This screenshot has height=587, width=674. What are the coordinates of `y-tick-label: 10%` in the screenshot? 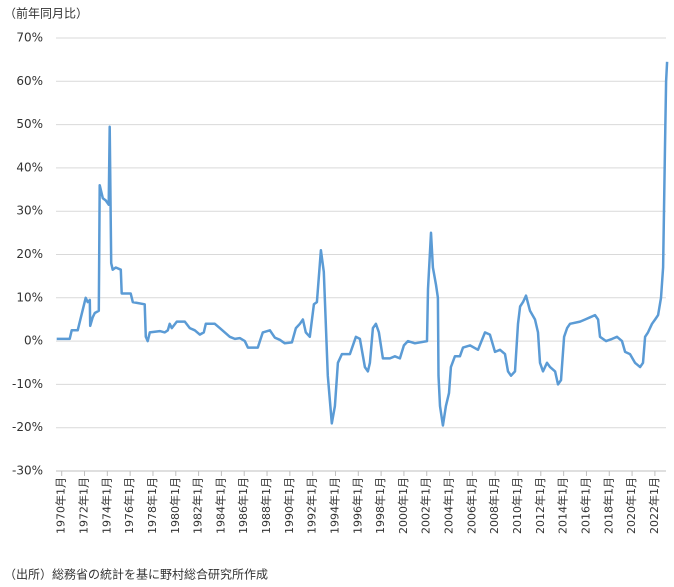 It's located at (29, 297).